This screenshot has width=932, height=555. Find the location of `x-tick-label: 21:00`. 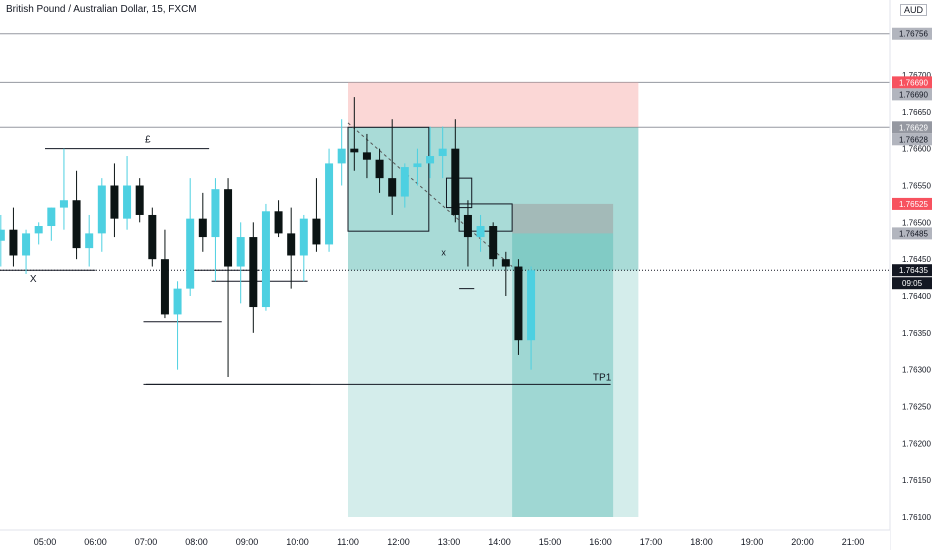

x-tick-label: 21:00 is located at coordinates (853, 542).